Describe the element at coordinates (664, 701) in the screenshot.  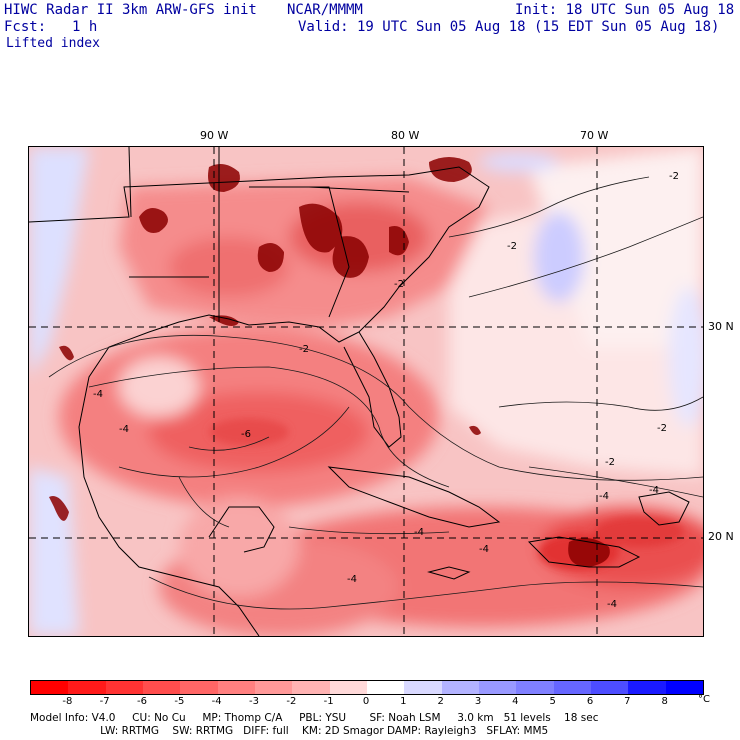
I see `color-scale-tick-label: 8` at that location.